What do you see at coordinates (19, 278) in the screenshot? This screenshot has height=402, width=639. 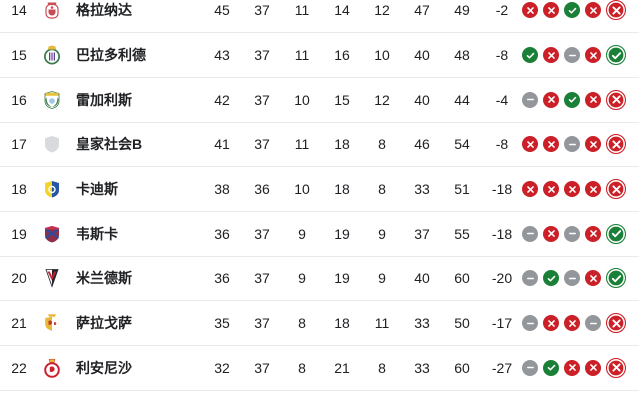 I see `position-cell: 20` at bounding box center [19, 278].